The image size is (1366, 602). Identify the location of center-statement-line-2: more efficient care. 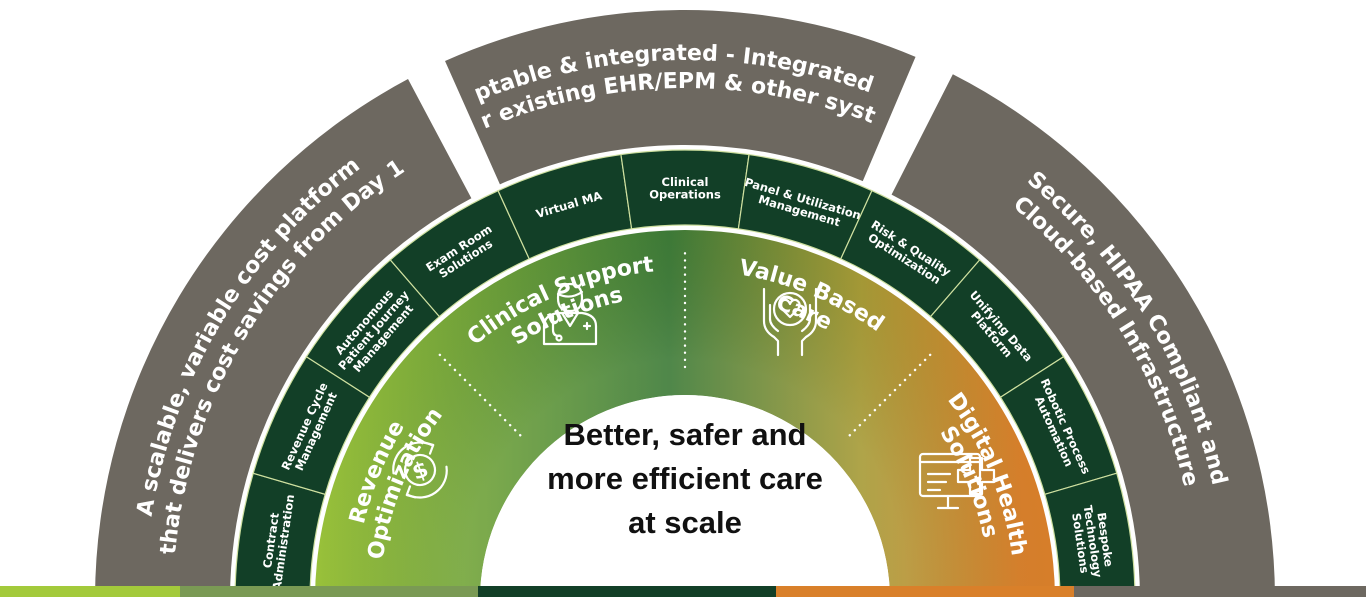
(685, 478).